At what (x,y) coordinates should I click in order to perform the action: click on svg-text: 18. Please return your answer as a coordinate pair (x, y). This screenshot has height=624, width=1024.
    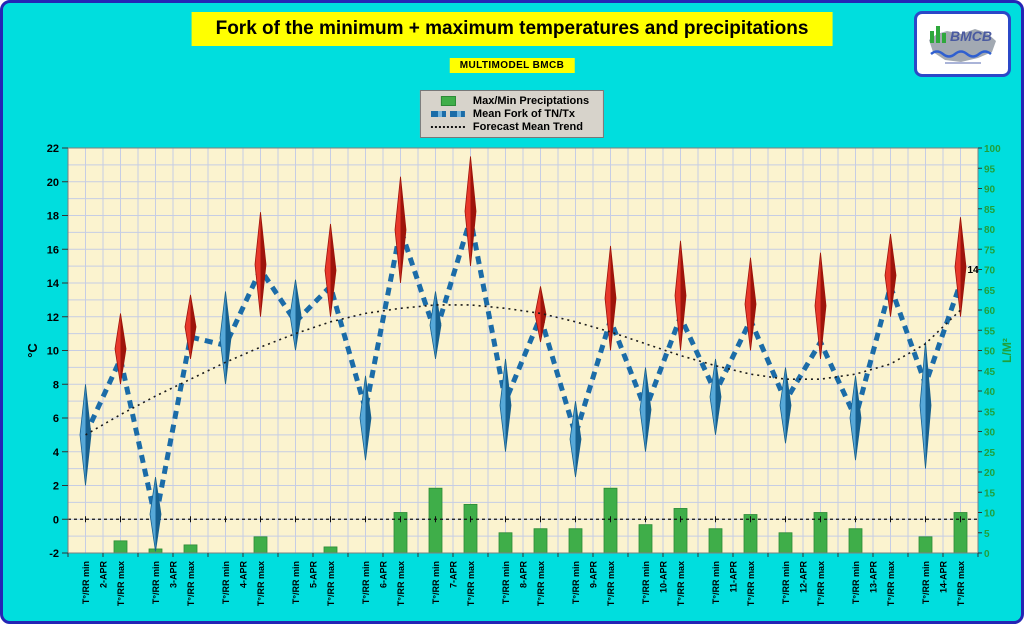
    Looking at the image, I should click on (53, 217).